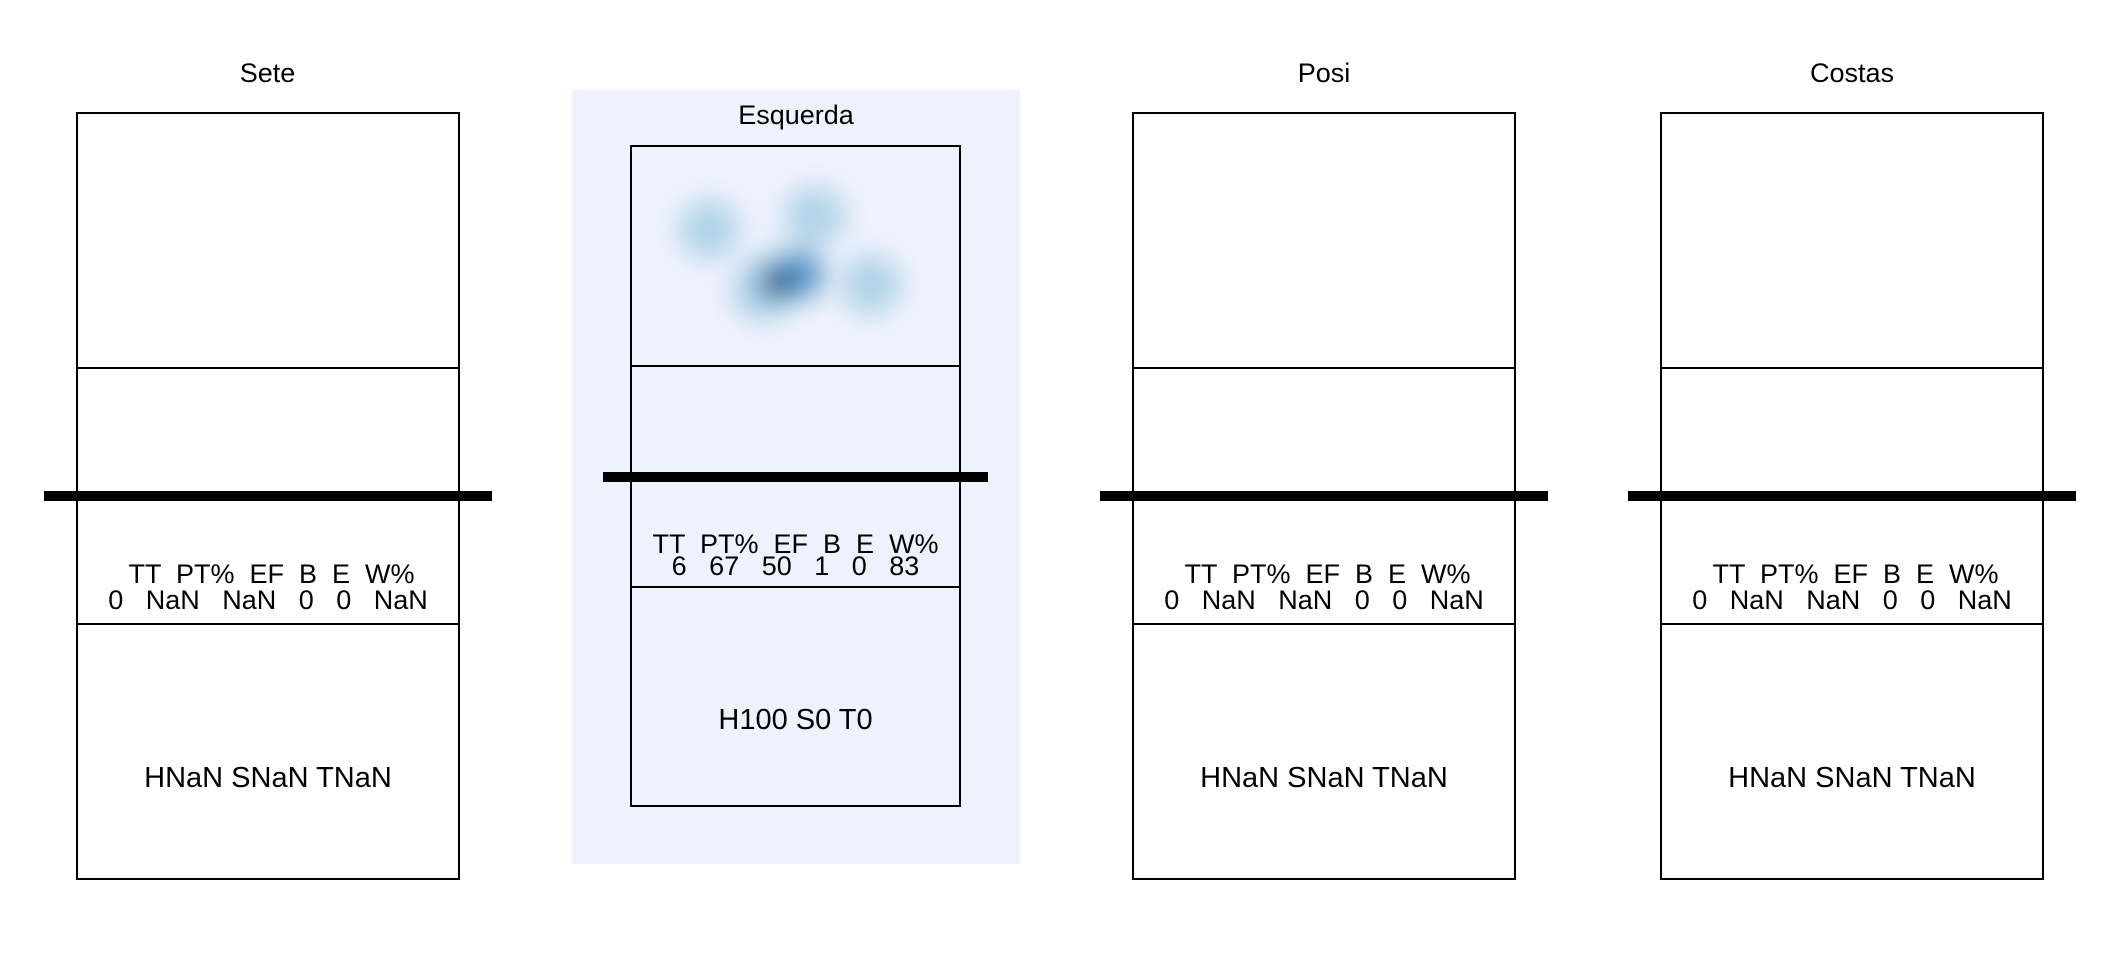  Describe the element at coordinates (795, 720) in the screenshot. I see `summary-label: H100 S0 T0` at that location.